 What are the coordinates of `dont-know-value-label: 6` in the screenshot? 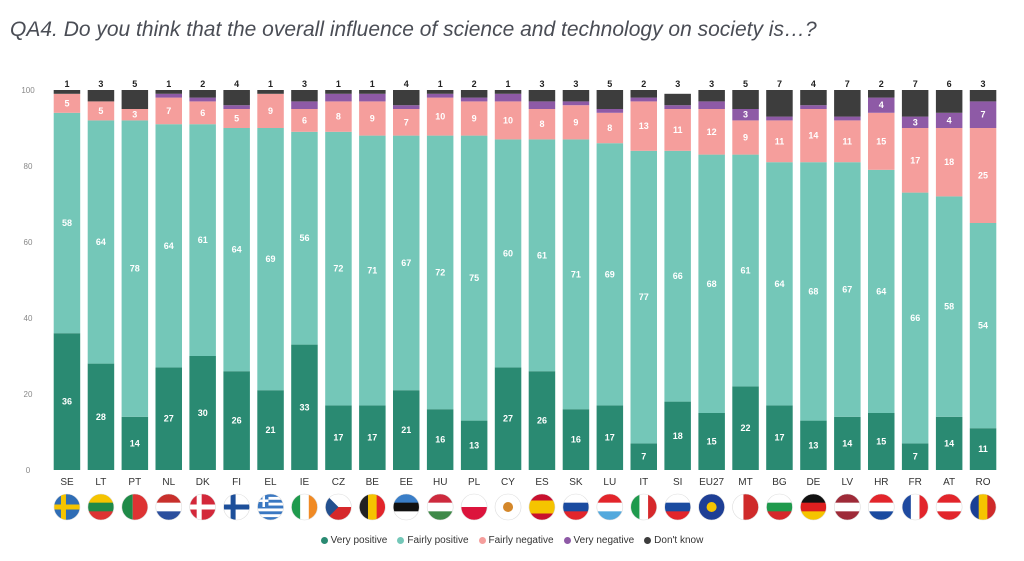 It's located at (949, 84).